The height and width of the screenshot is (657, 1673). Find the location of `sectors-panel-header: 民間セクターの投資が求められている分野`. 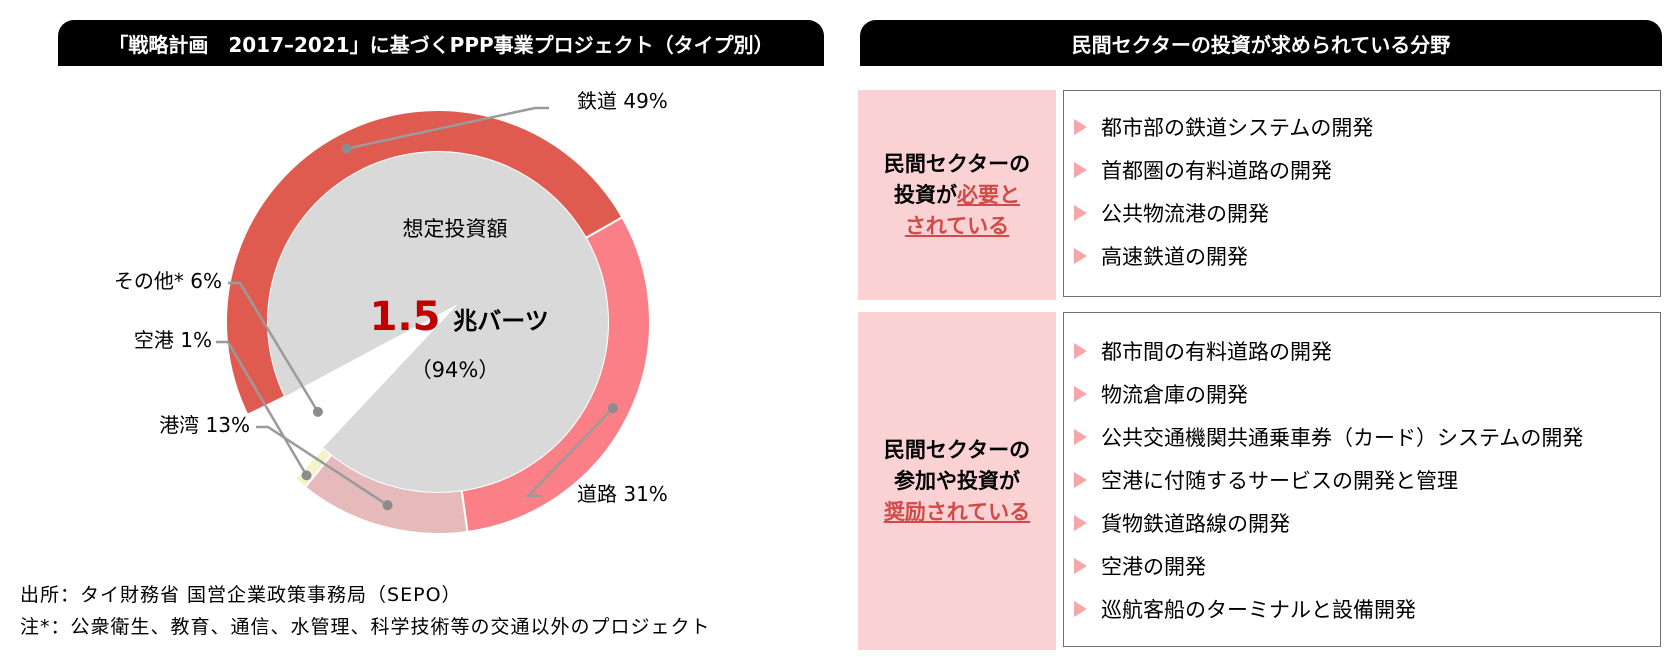

sectors-panel-header: 民間セクターの投資が求められている分野 is located at coordinates (1261, 43).